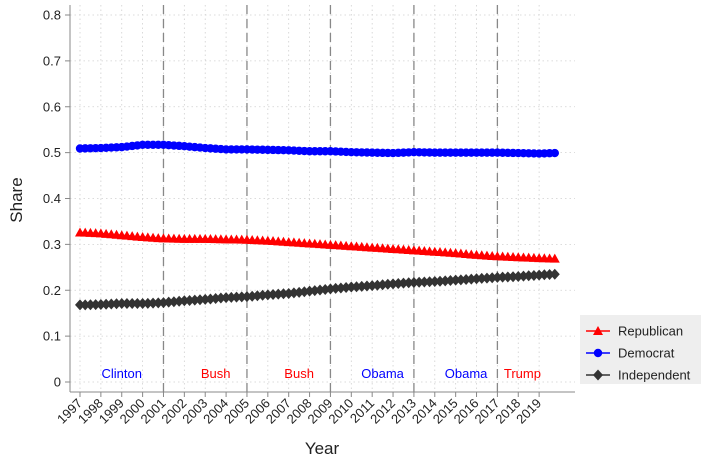 The image size is (701, 459). I want to click on y-tick-label: 0.3, so click(52, 244).